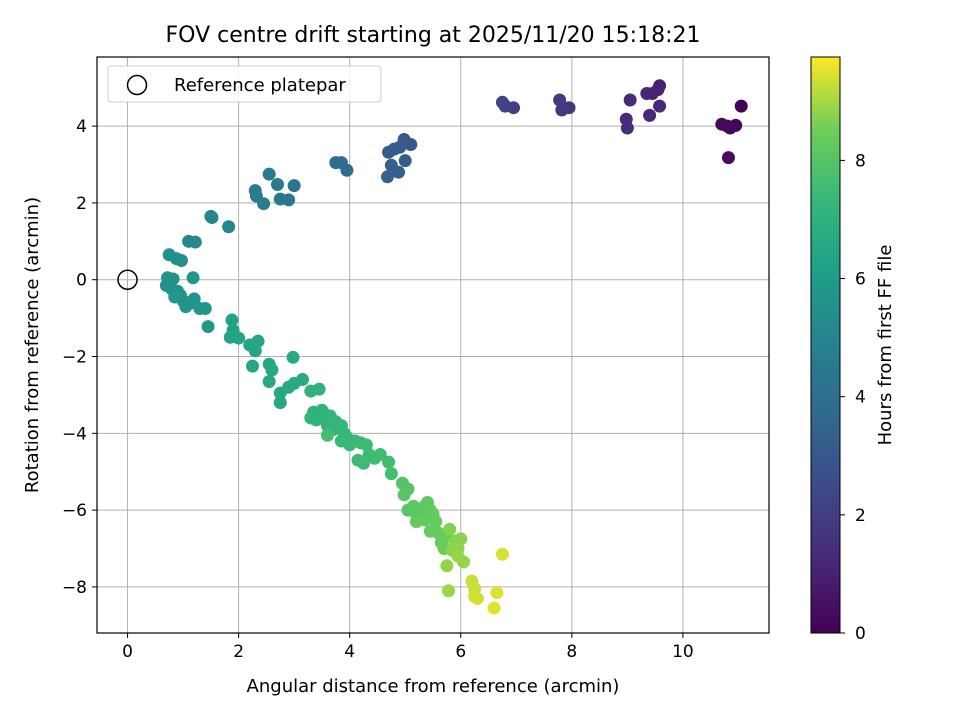  Describe the element at coordinates (74, 588) in the screenshot. I see `y-tick-label: −8` at that location.